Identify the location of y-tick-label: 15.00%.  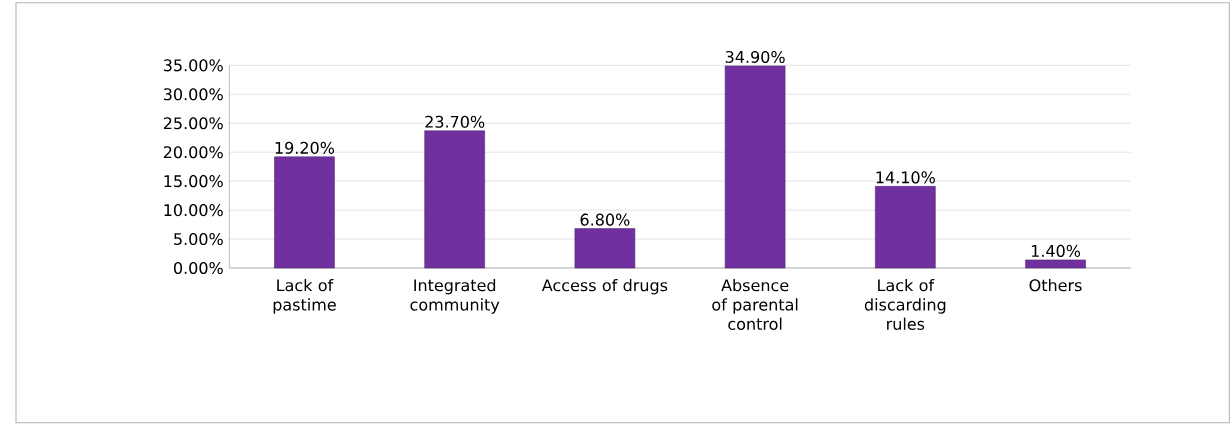
(193, 181).